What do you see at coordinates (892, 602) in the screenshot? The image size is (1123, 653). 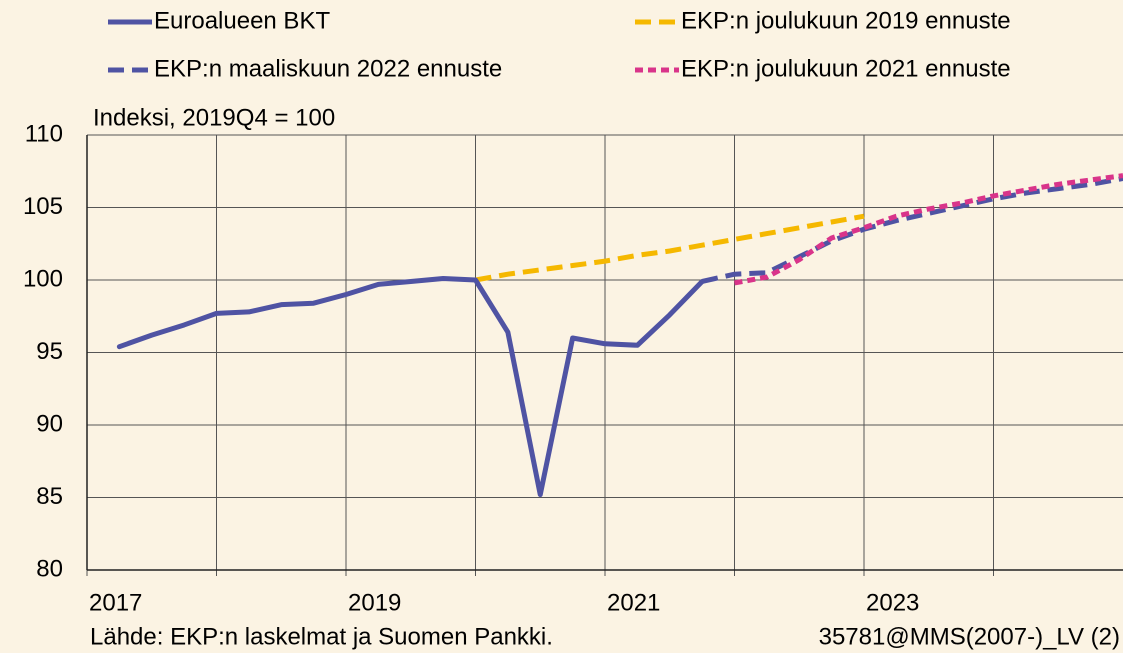 I see `x-tick-label: 2023` at bounding box center [892, 602].